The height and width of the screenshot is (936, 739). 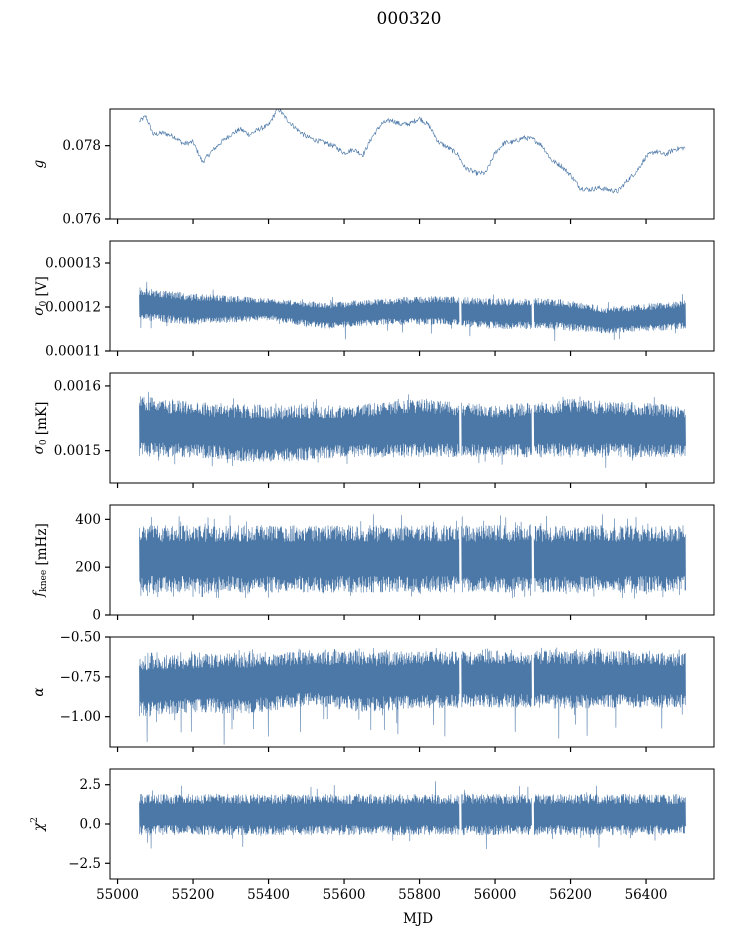 What do you see at coordinates (409, 19) in the screenshot?
I see `figure-title: 000320` at bounding box center [409, 19].